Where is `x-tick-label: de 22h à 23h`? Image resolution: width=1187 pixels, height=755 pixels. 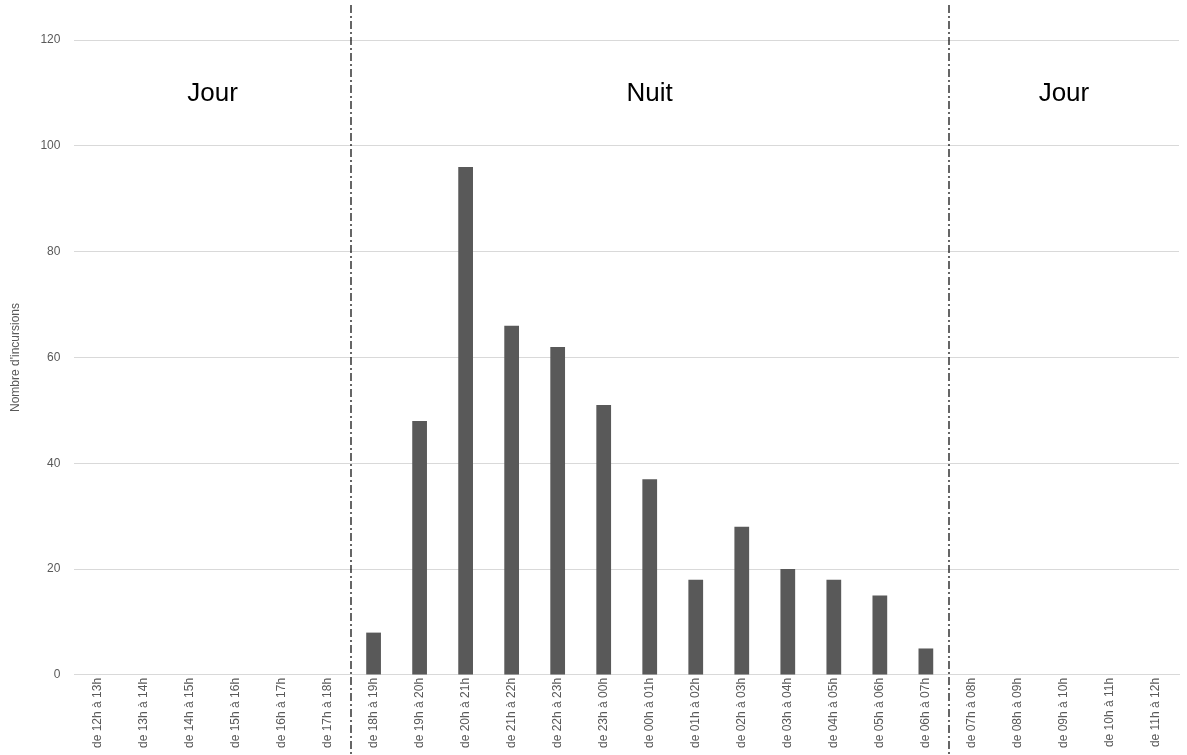
x-tick-label: de 22h à 23h is located at coordinates (556, 713).